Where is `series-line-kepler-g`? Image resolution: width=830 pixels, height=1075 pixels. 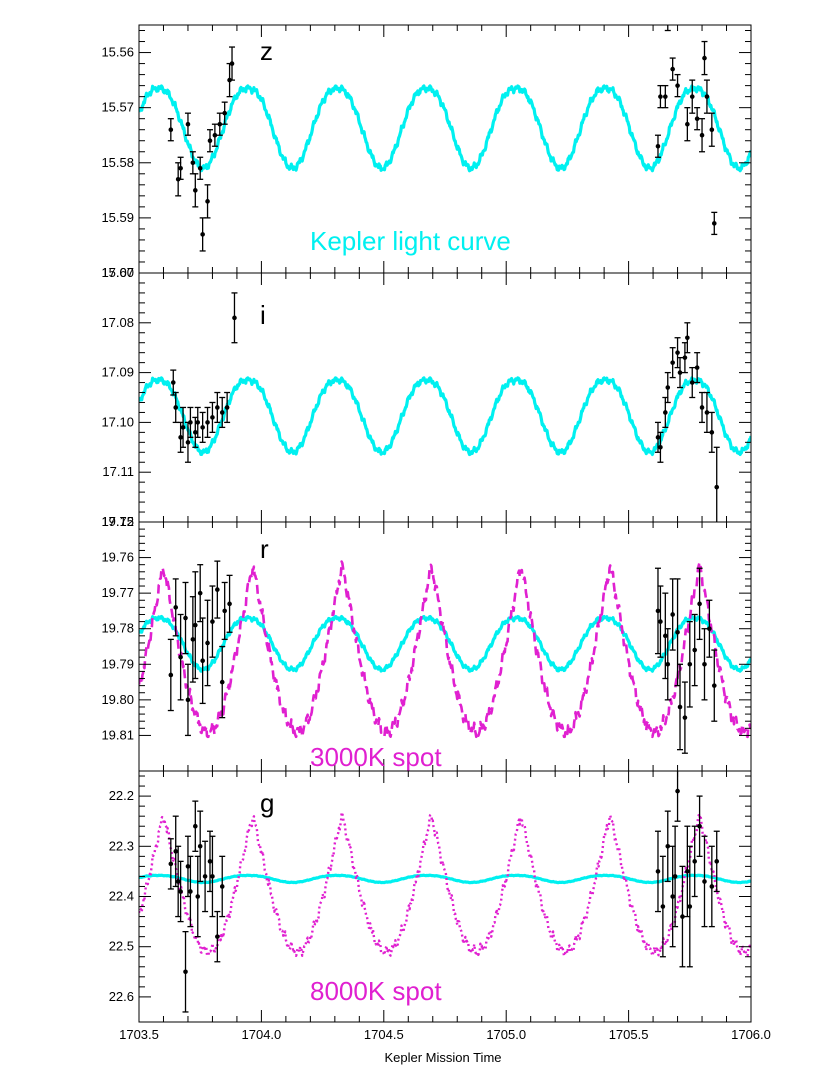 series-line-kepler-g is located at coordinates (445, 879).